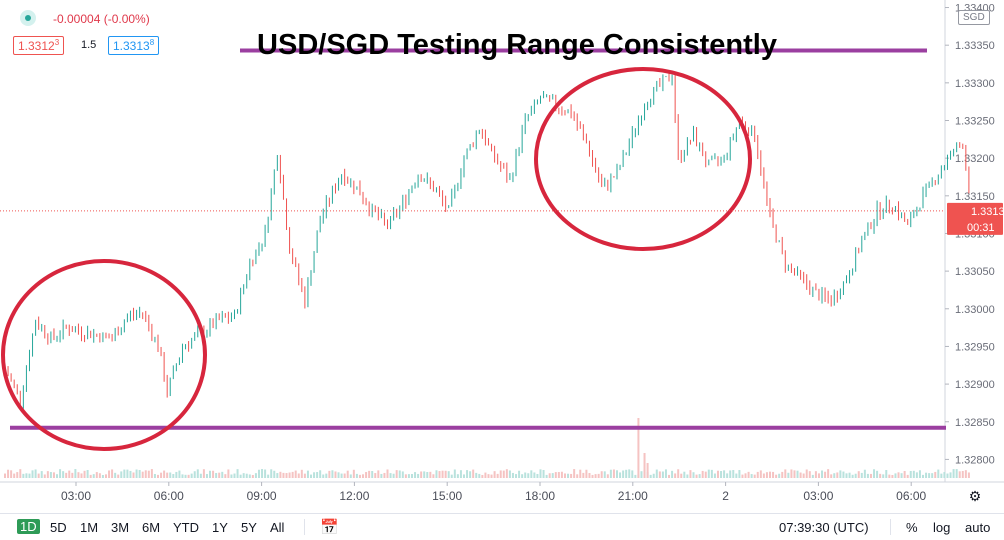  What do you see at coordinates (981, 228) in the screenshot?
I see `price-badge-countdown: 00:31` at bounding box center [981, 228].